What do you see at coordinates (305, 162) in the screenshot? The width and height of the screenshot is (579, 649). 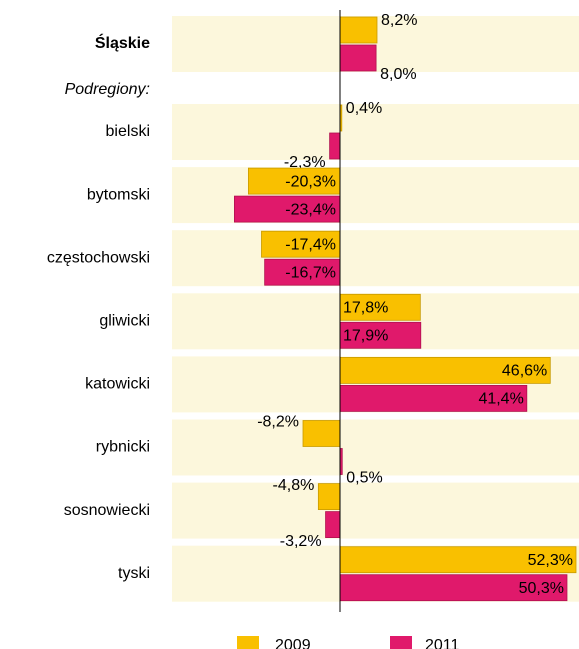 I see `value-label: -2,3%` at bounding box center [305, 162].